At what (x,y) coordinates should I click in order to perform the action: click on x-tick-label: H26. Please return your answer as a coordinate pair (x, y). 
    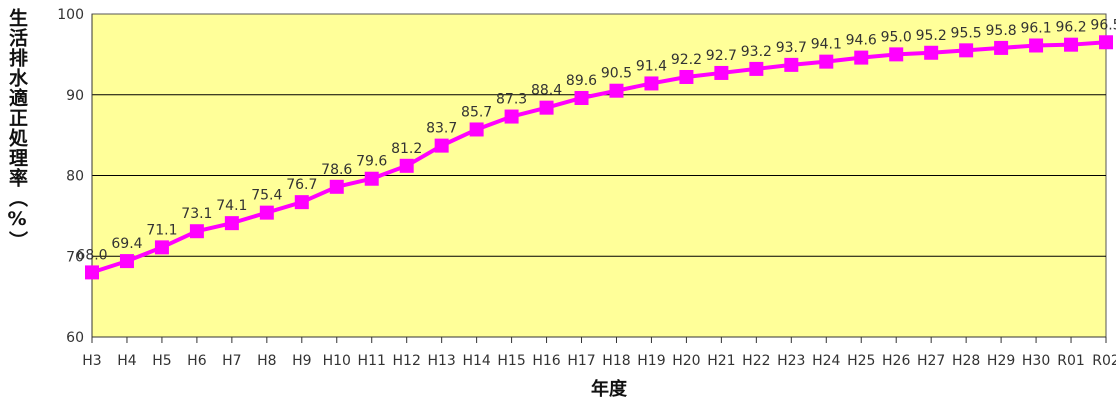
    Looking at the image, I should click on (896, 361).